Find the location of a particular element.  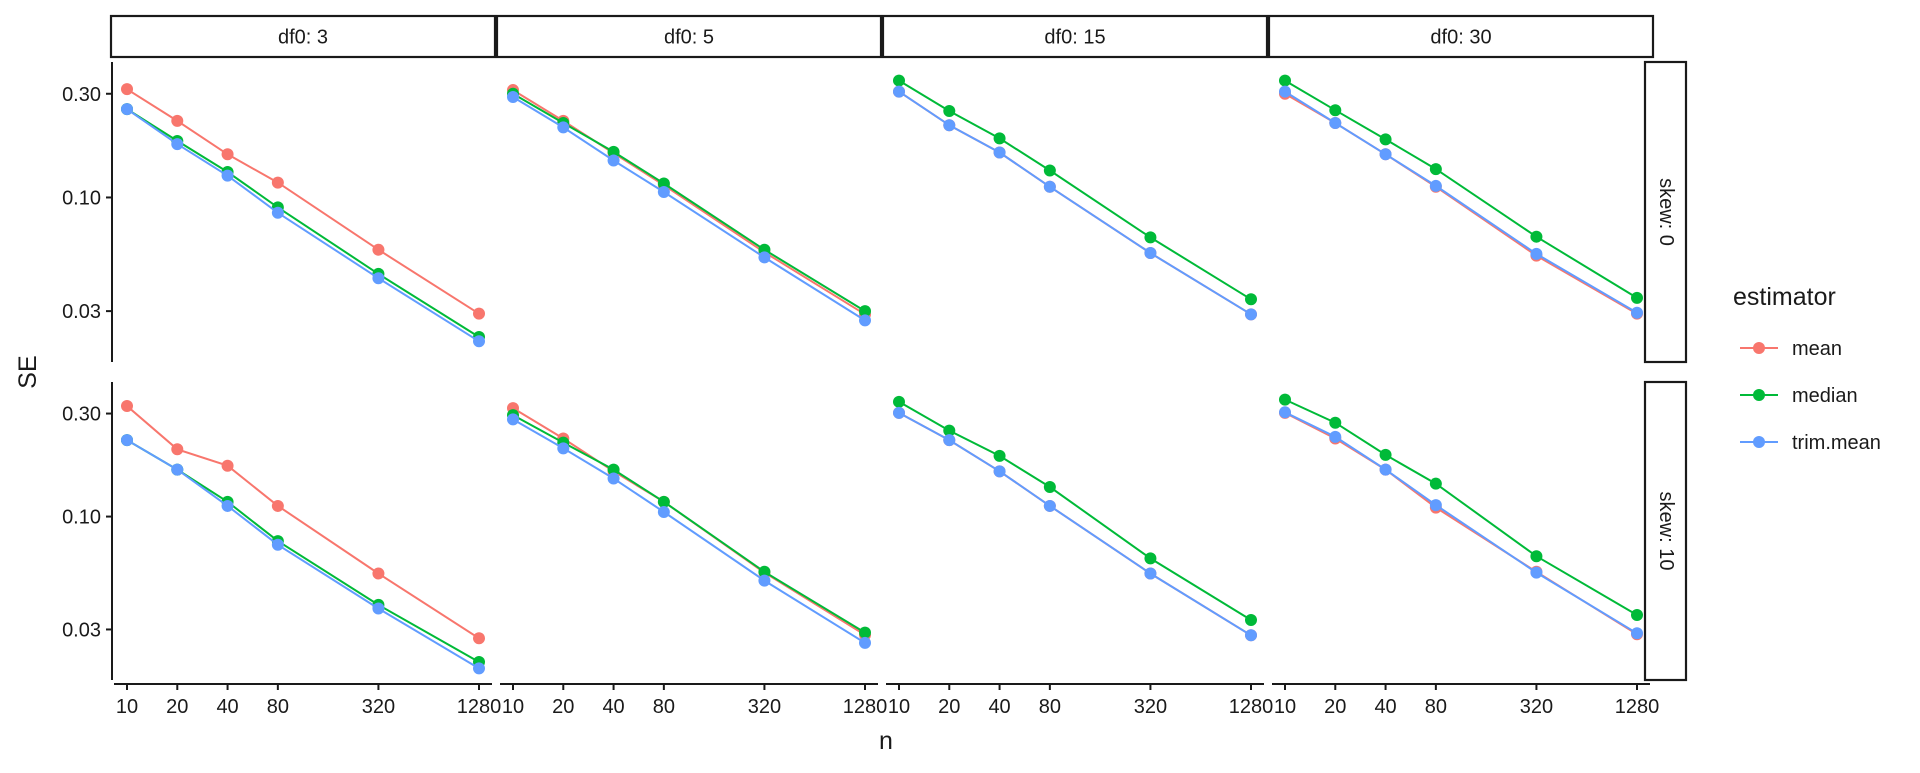

y-axis-title: SE is located at coordinates (28, 371).